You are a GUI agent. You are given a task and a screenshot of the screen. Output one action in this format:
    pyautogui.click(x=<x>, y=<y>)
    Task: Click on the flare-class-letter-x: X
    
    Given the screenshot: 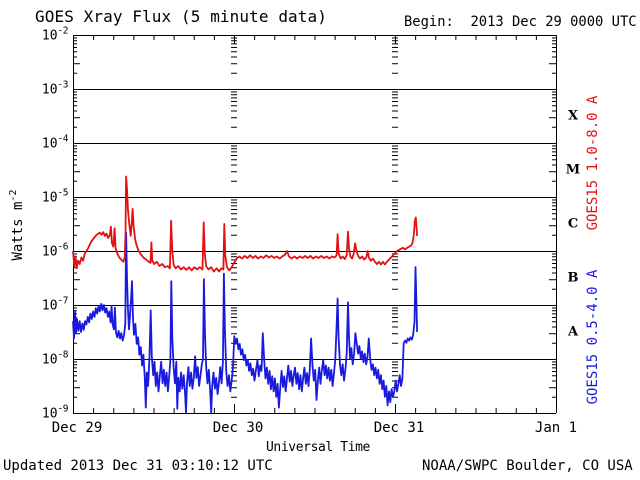 What is the action you would take?
    pyautogui.click(x=573, y=116)
    